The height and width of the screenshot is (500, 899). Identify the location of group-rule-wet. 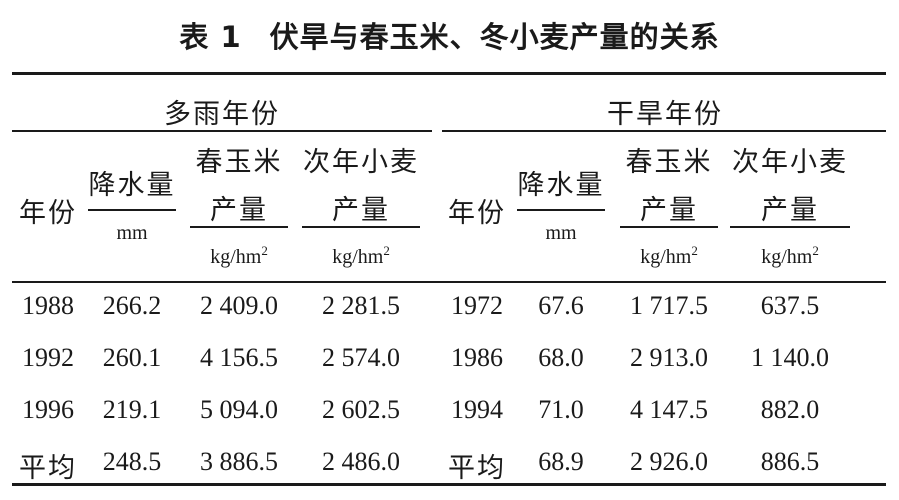
(222, 131).